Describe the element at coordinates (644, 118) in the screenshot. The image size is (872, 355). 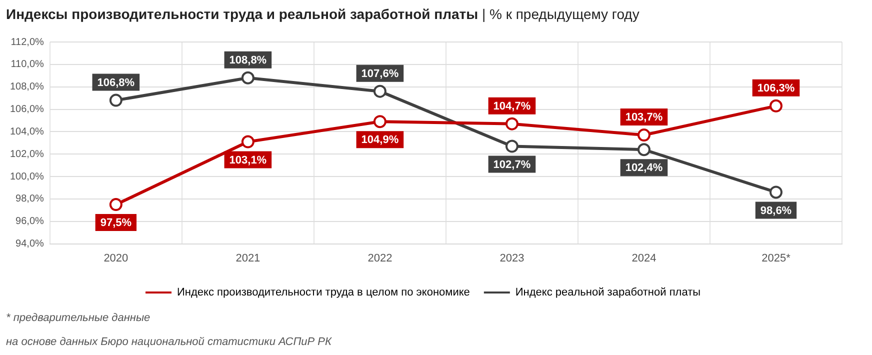
I see `data-label: 103,7%` at that location.